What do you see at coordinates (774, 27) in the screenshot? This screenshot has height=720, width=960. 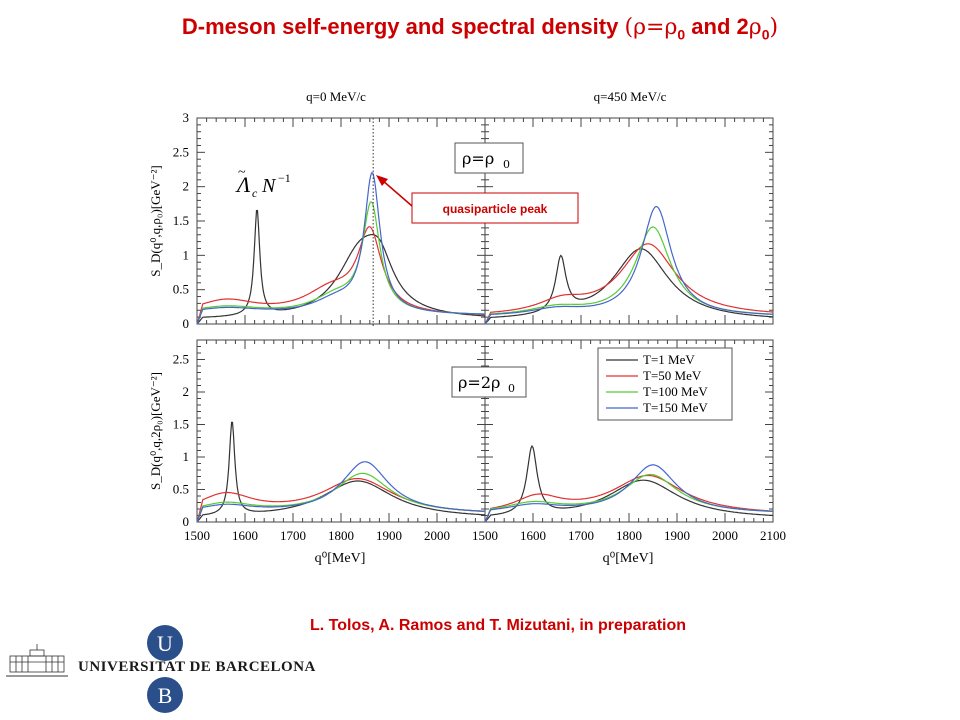 I see `title-paren-close: )` at bounding box center [774, 27].